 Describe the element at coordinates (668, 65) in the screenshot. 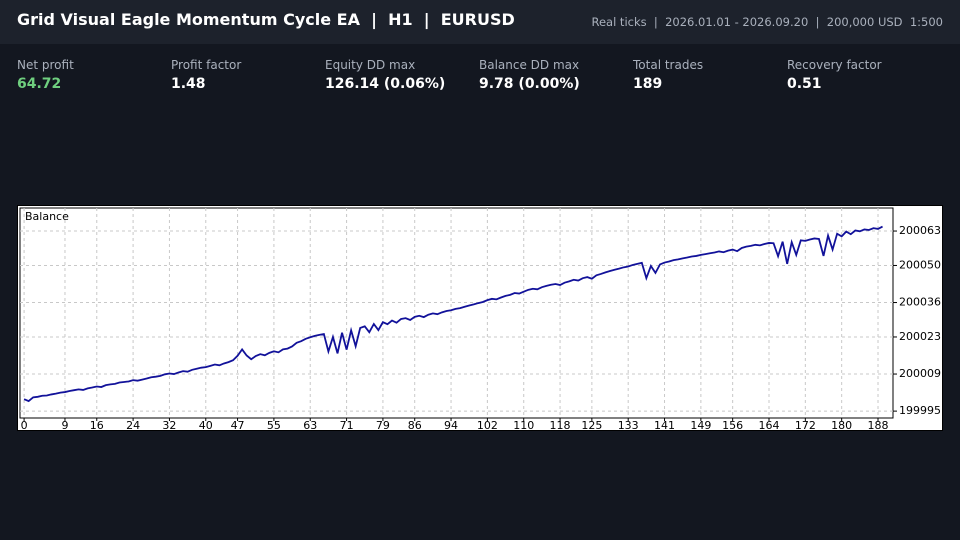

I see `stat-label: Total trades` at that location.